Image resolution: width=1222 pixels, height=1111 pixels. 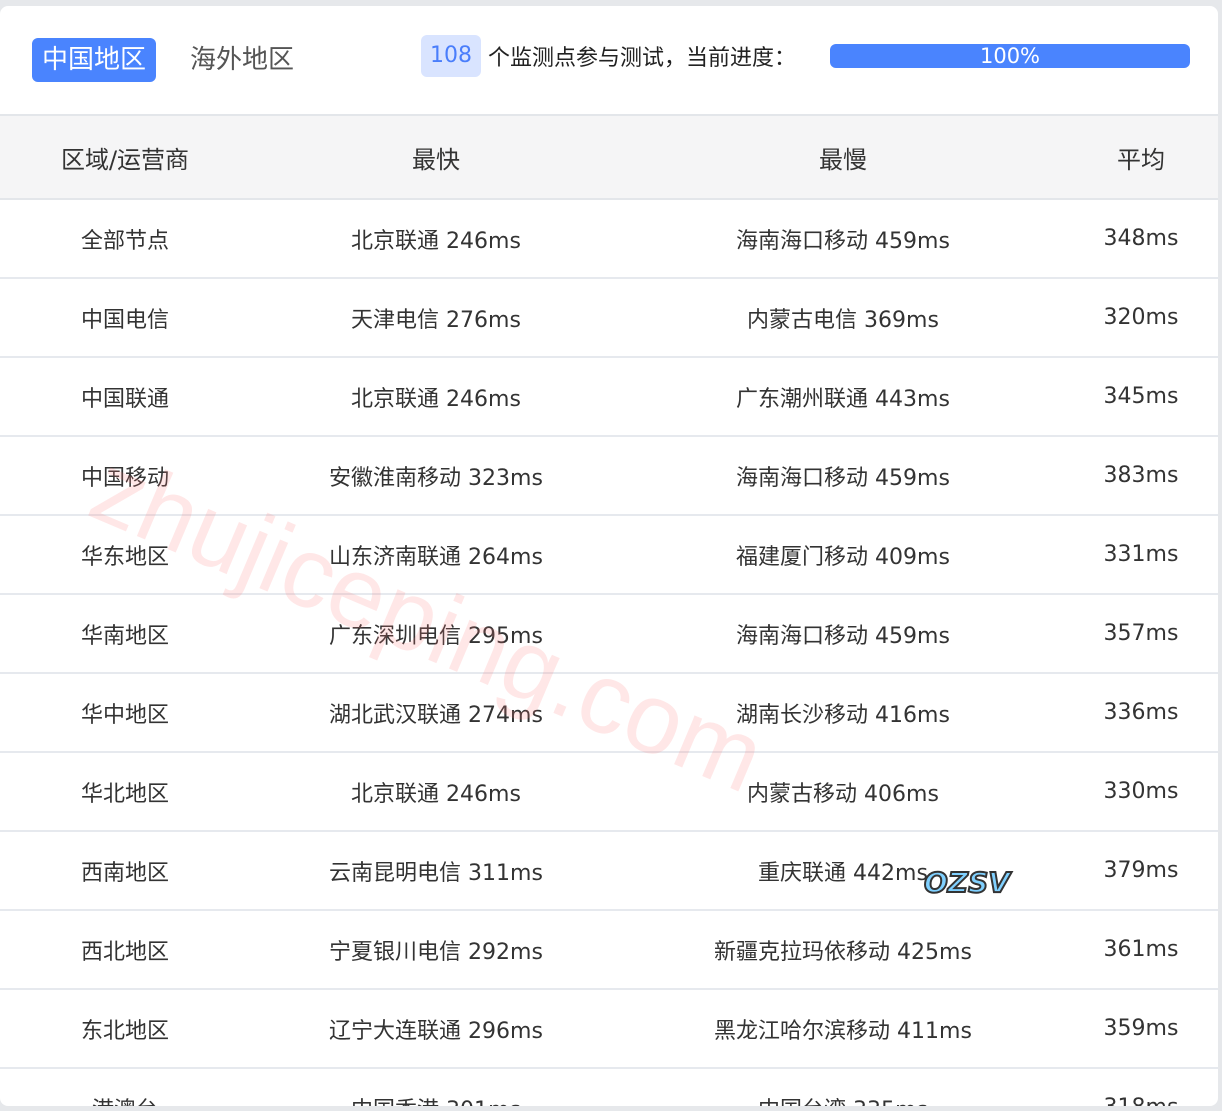 What do you see at coordinates (125, 318) in the screenshot?
I see `region-cell: 中国电信` at bounding box center [125, 318].